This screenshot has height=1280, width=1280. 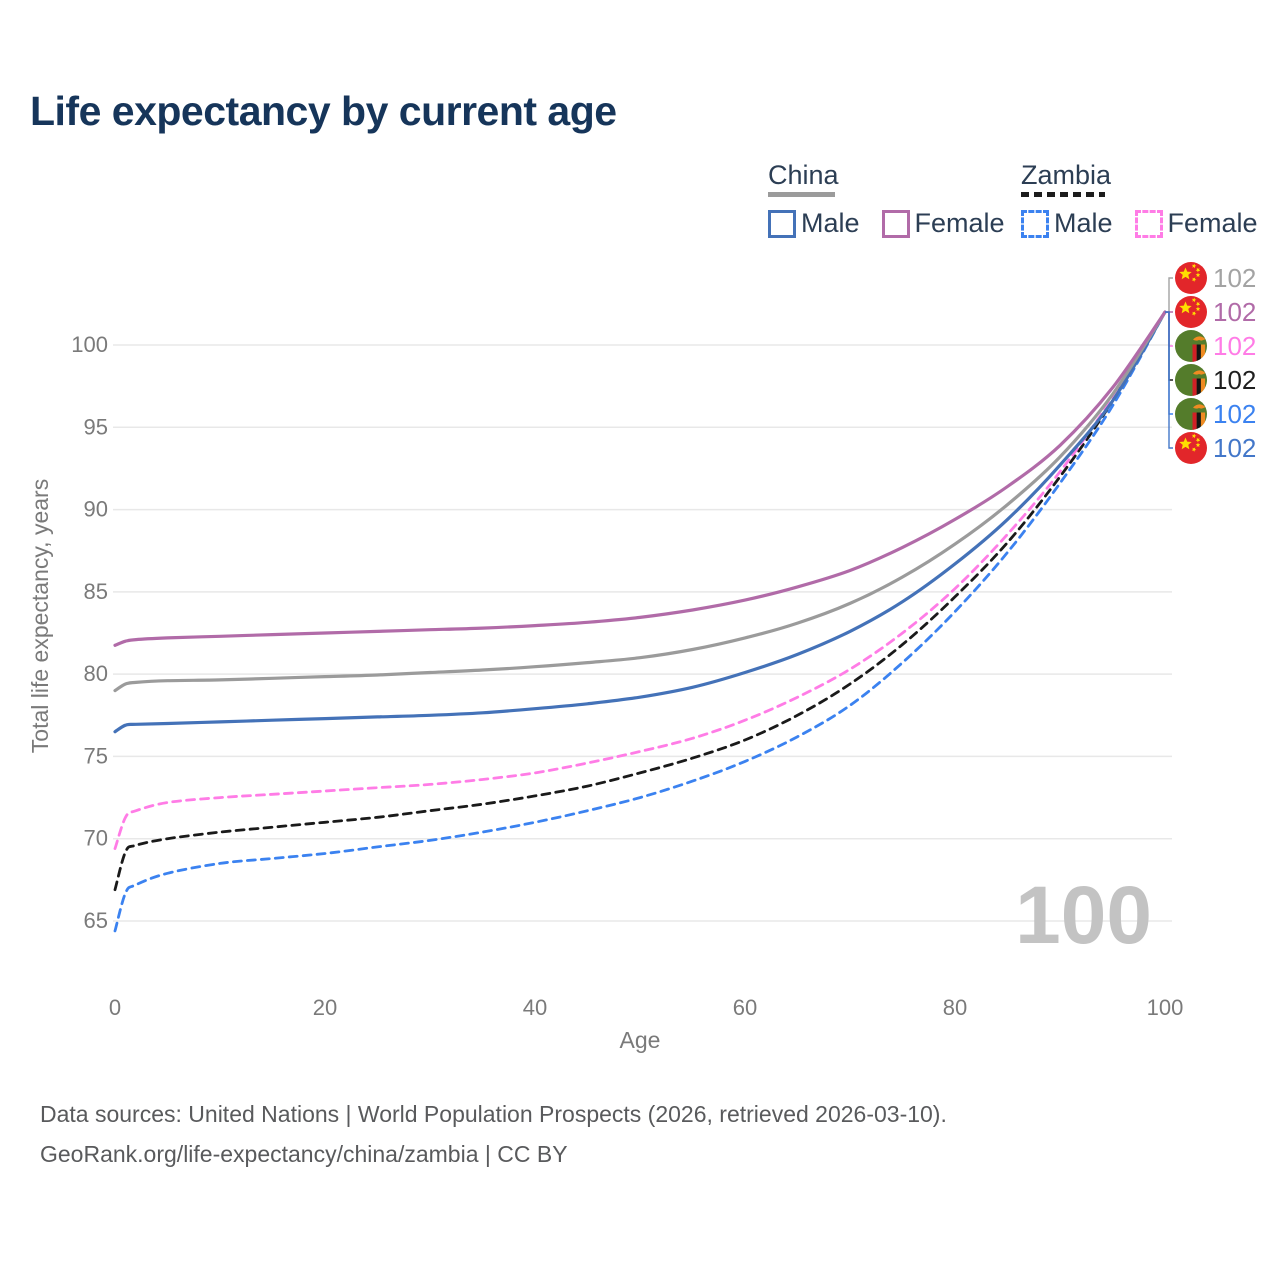 I want to click on end-value-label-china_both: 102, so click(x=1234, y=278).